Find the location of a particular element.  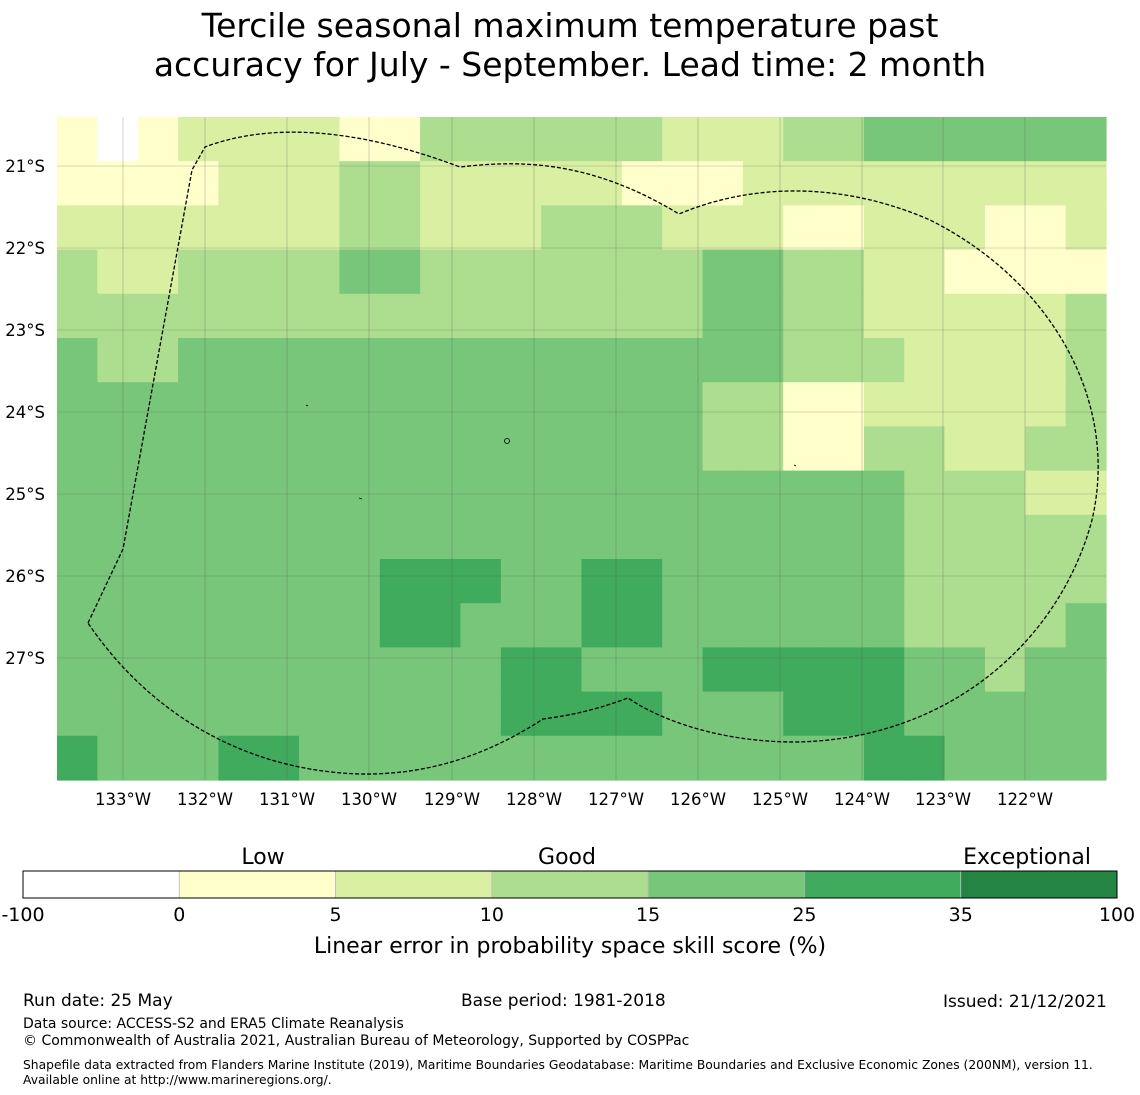

issued-date: Issued: 21/12/2021 is located at coordinates (1025, 1002).